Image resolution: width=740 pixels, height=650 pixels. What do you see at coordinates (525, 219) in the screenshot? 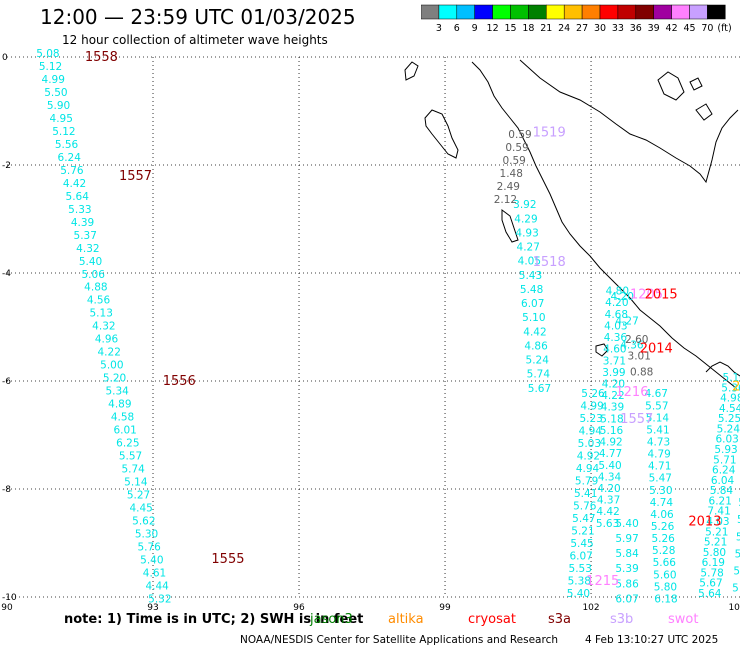
I see `swh-value: 4.29` at bounding box center [525, 219].